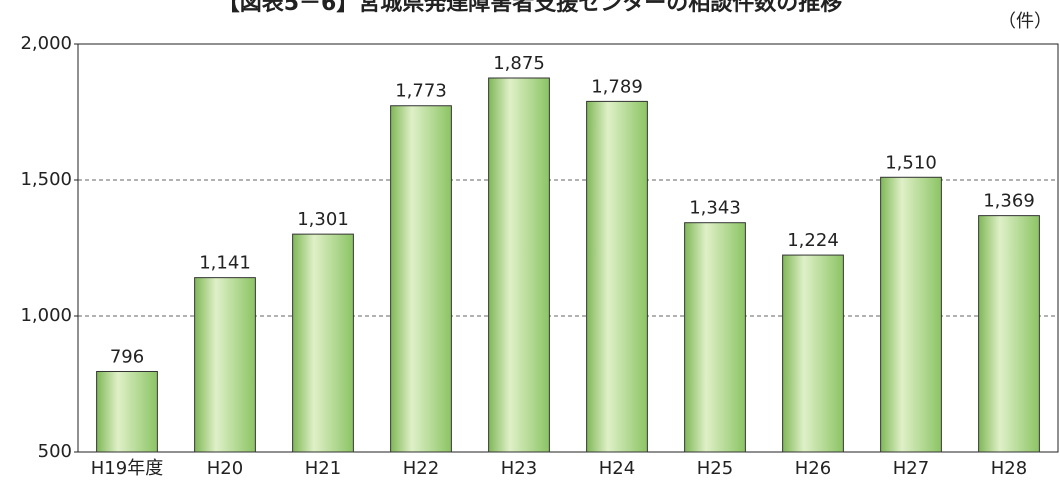 Image resolution: width=1060 pixels, height=481 pixels. What do you see at coordinates (519, 468) in the screenshot?
I see `x-tick-label: H23` at bounding box center [519, 468].